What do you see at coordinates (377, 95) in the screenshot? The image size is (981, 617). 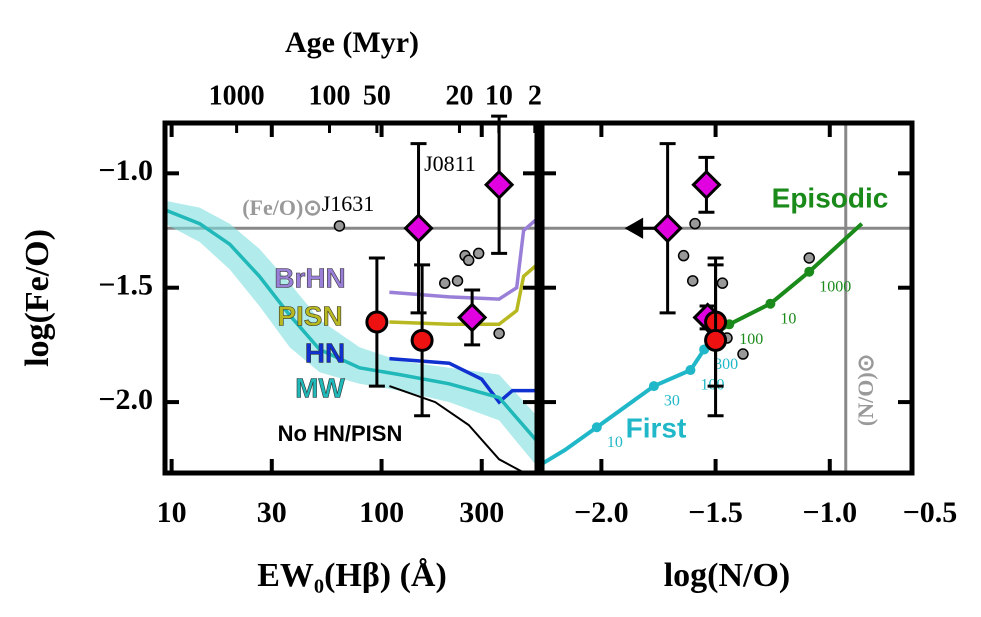 I see `top-tick-label: 50` at bounding box center [377, 95].